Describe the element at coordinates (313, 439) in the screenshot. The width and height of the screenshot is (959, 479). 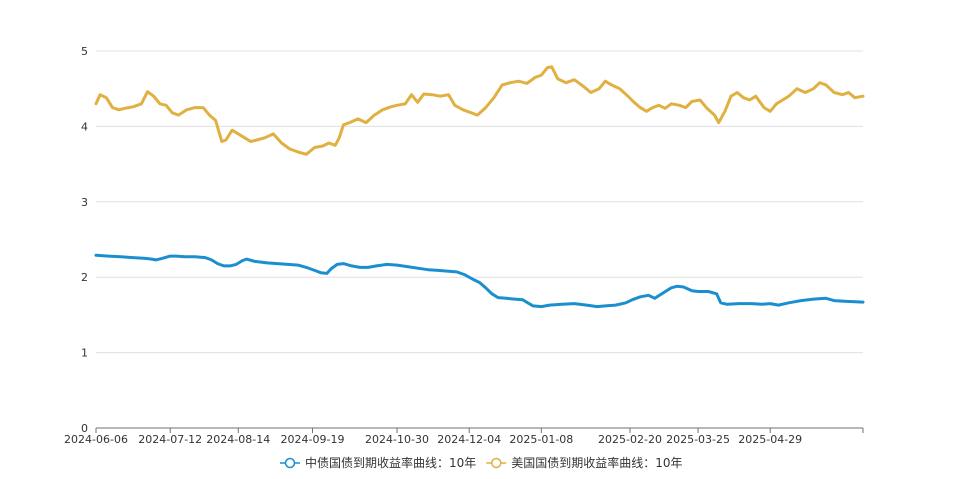
I see `x-tick-label: 2024-09-19` at that location.